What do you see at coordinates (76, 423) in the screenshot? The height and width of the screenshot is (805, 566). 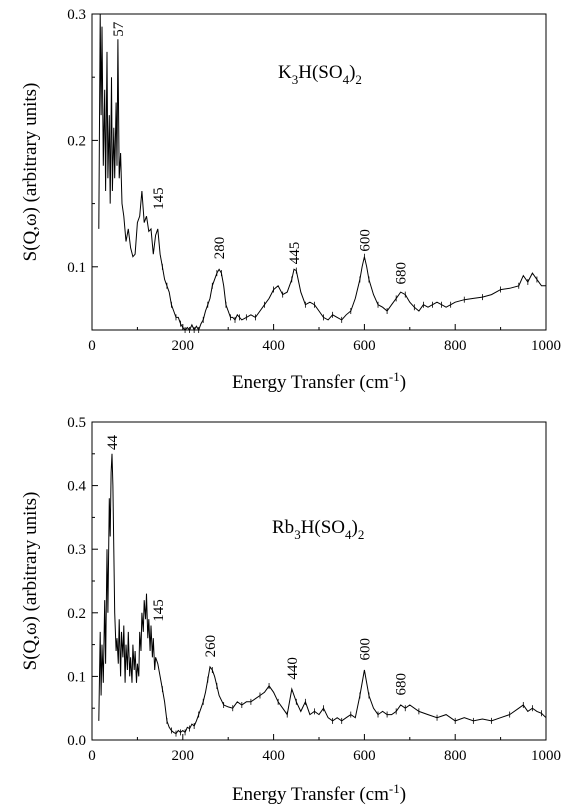 I see `y-tick-label: 0.5` at bounding box center [76, 423].